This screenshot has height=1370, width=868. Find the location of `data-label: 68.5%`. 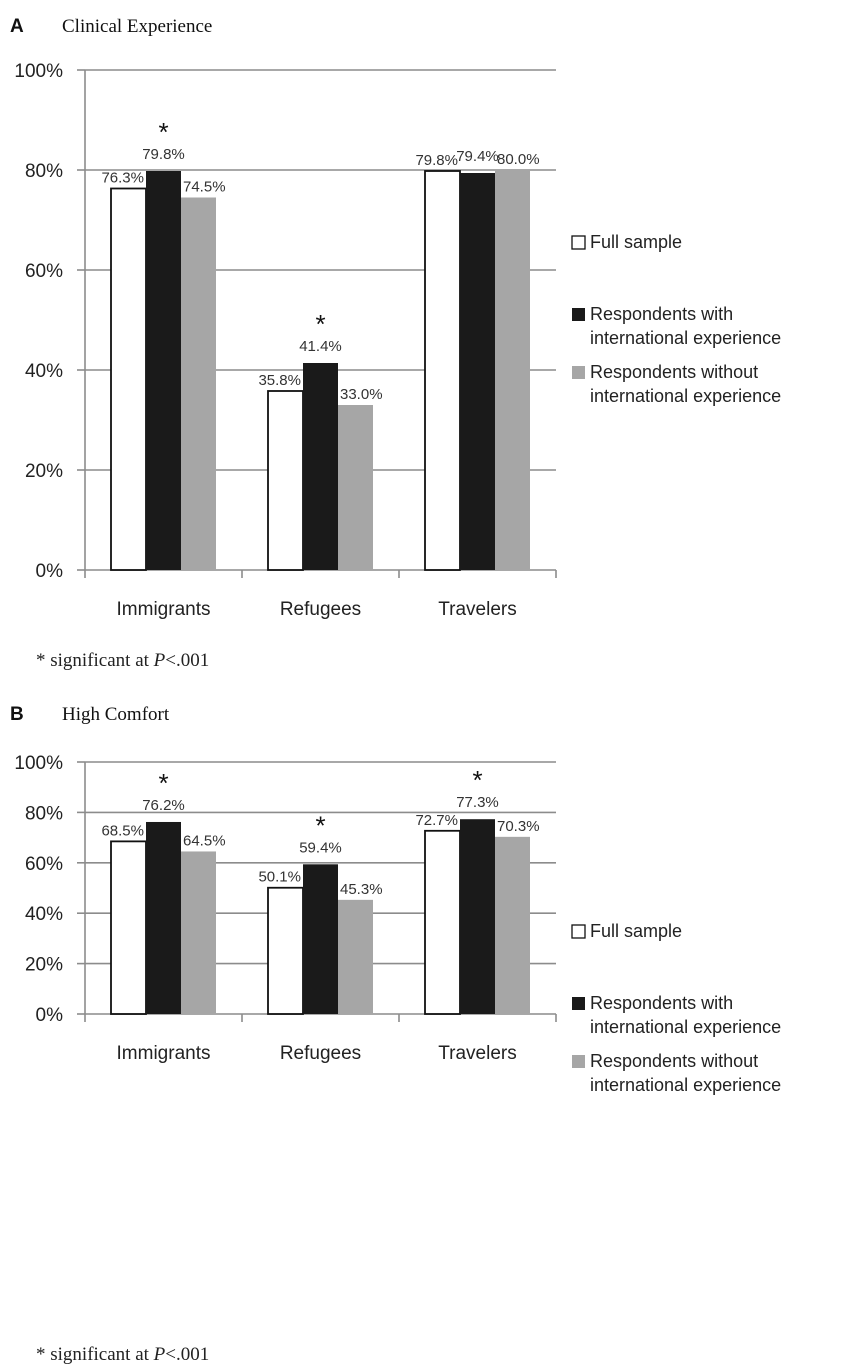

data-label: 68.5% is located at coordinates (122, 830).